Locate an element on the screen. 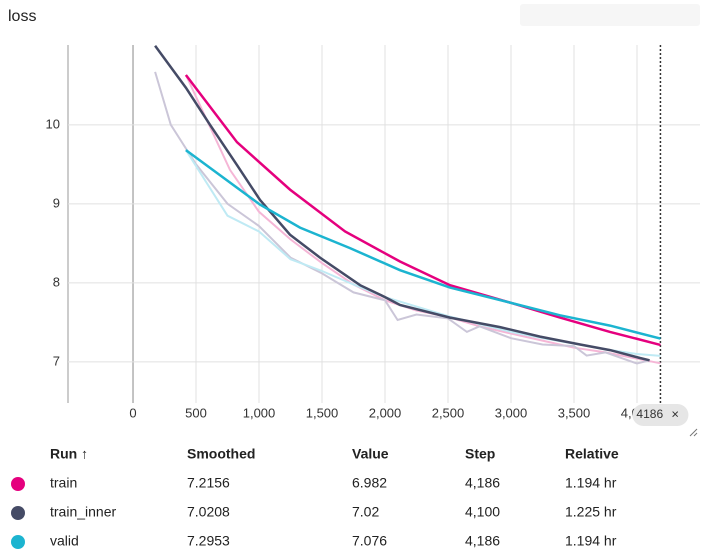  column-header: Relative is located at coordinates (592, 454).